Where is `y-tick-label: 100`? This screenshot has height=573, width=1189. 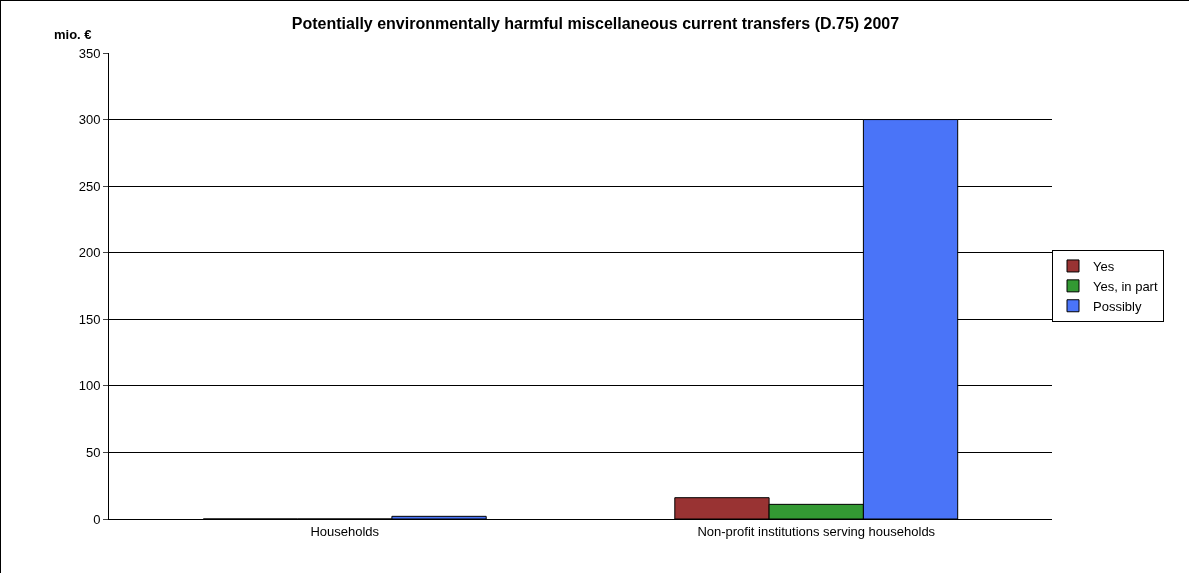 y-tick-label: 100 is located at coordinates (89, 386).